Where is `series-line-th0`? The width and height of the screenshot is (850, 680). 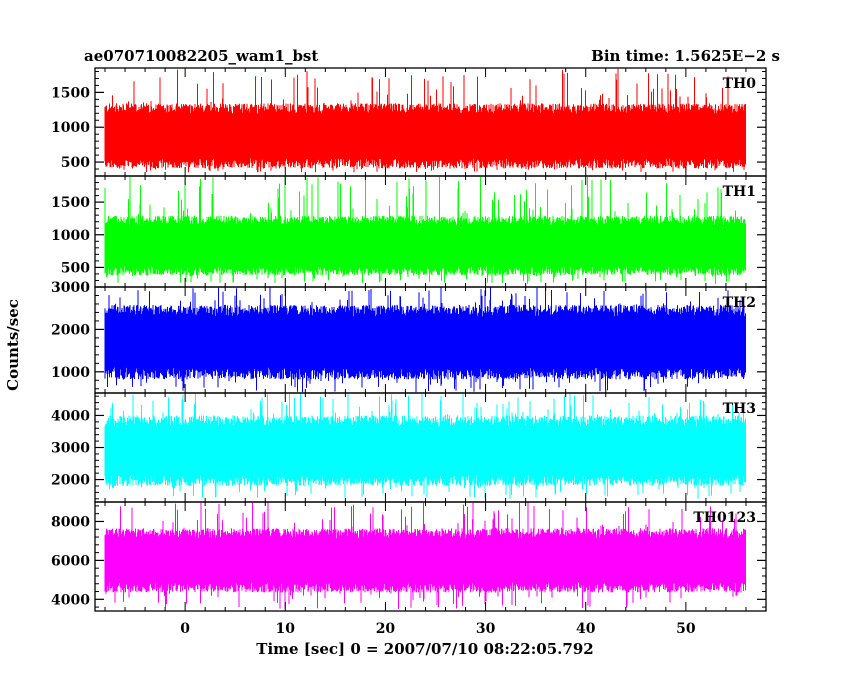 series-line-th0 is located at coordinates (425, 120).